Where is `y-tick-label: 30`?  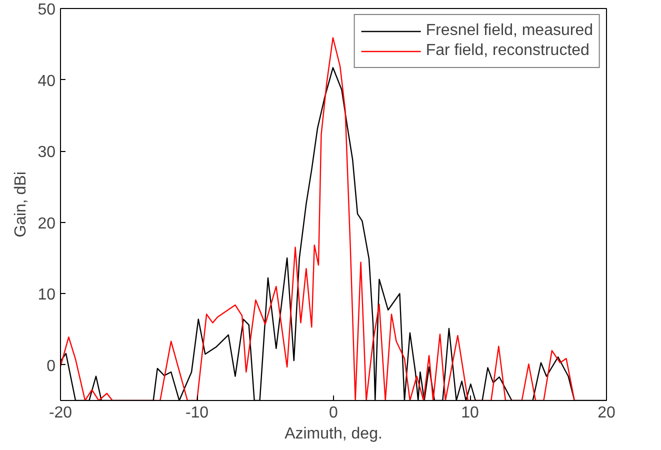 y-tick-label: 30 is located at coordinates (47, 153).